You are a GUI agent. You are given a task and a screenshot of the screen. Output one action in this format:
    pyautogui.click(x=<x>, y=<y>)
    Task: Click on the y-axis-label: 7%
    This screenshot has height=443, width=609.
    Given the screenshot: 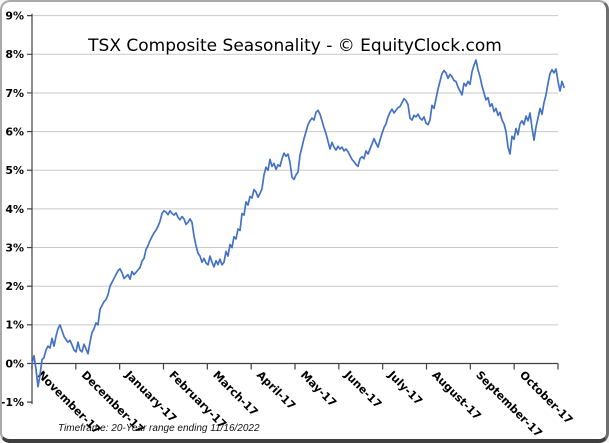 What is the action you would take?
    pyautogui.click(x=14, y=93)
    